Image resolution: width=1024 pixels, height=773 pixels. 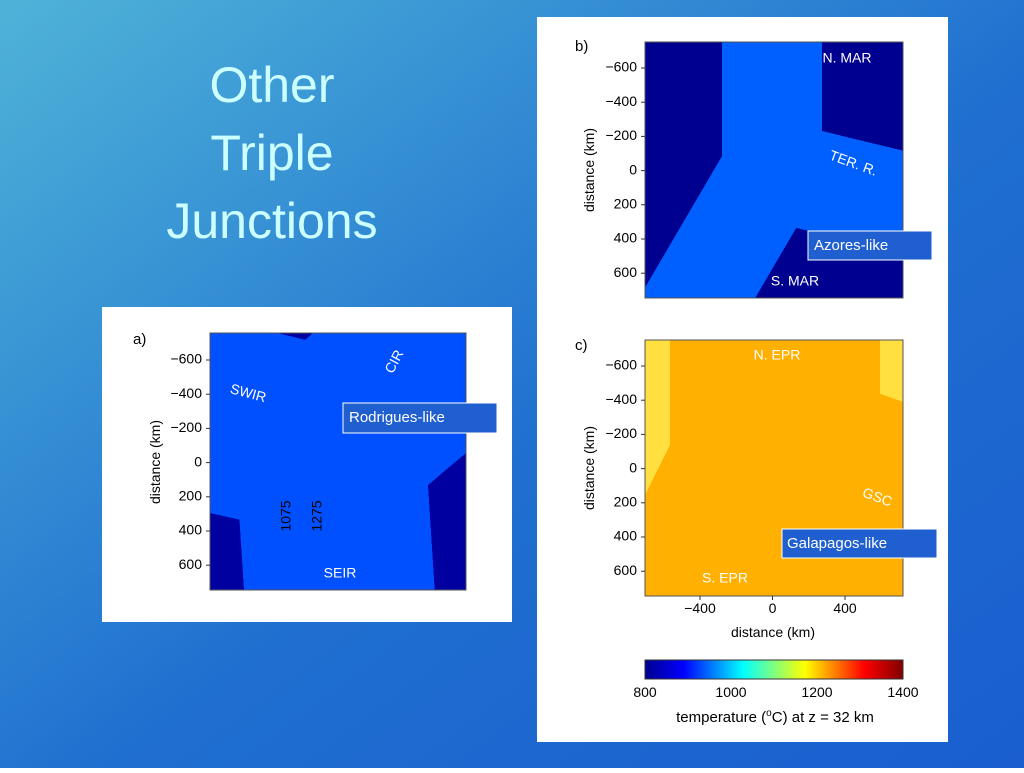 I want to click on x-tick-label: 400, so click(x=845, y=608).